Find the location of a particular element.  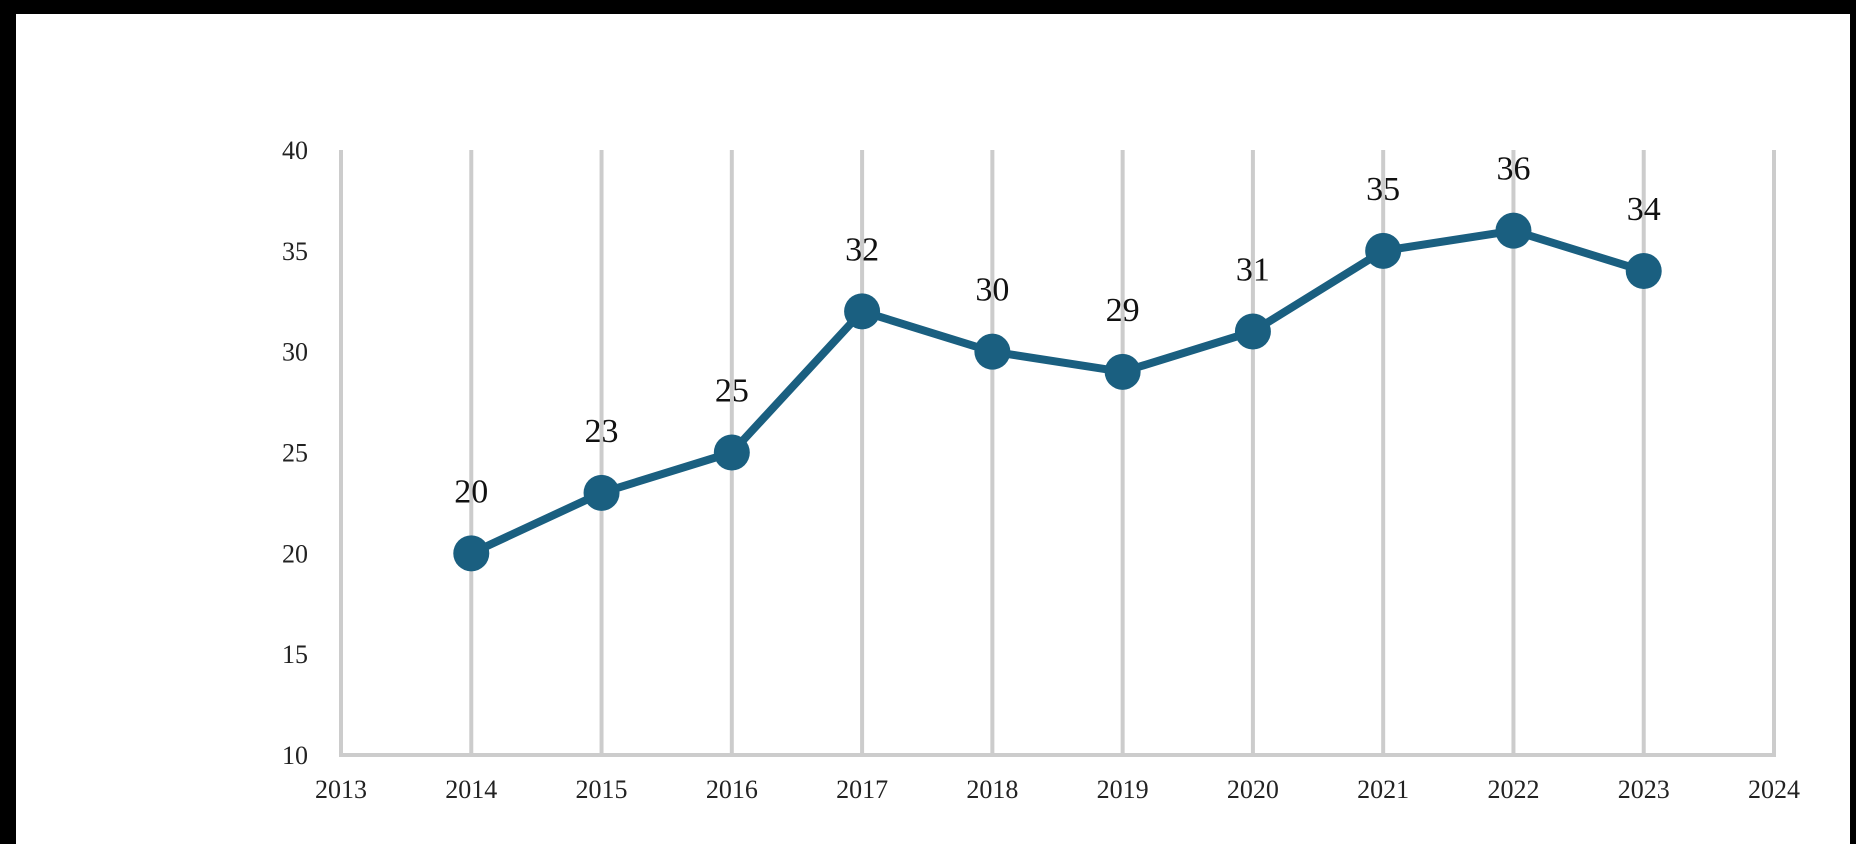

x-tick-label-2024: 2024 is located at coordinates (1774, 789).